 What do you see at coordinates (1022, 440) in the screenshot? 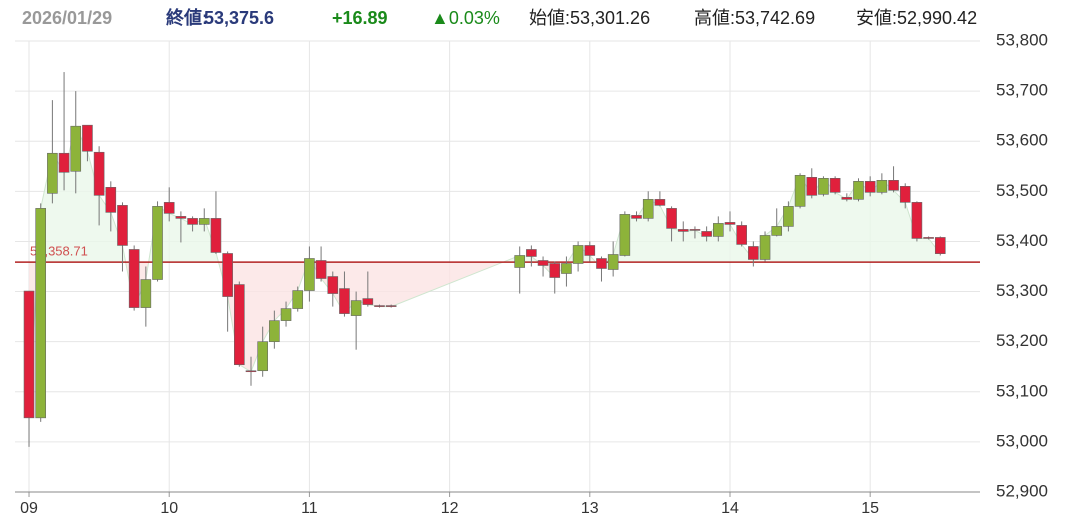
I see `y-tick-label: 53,000` at bounding box center [1022, 440].